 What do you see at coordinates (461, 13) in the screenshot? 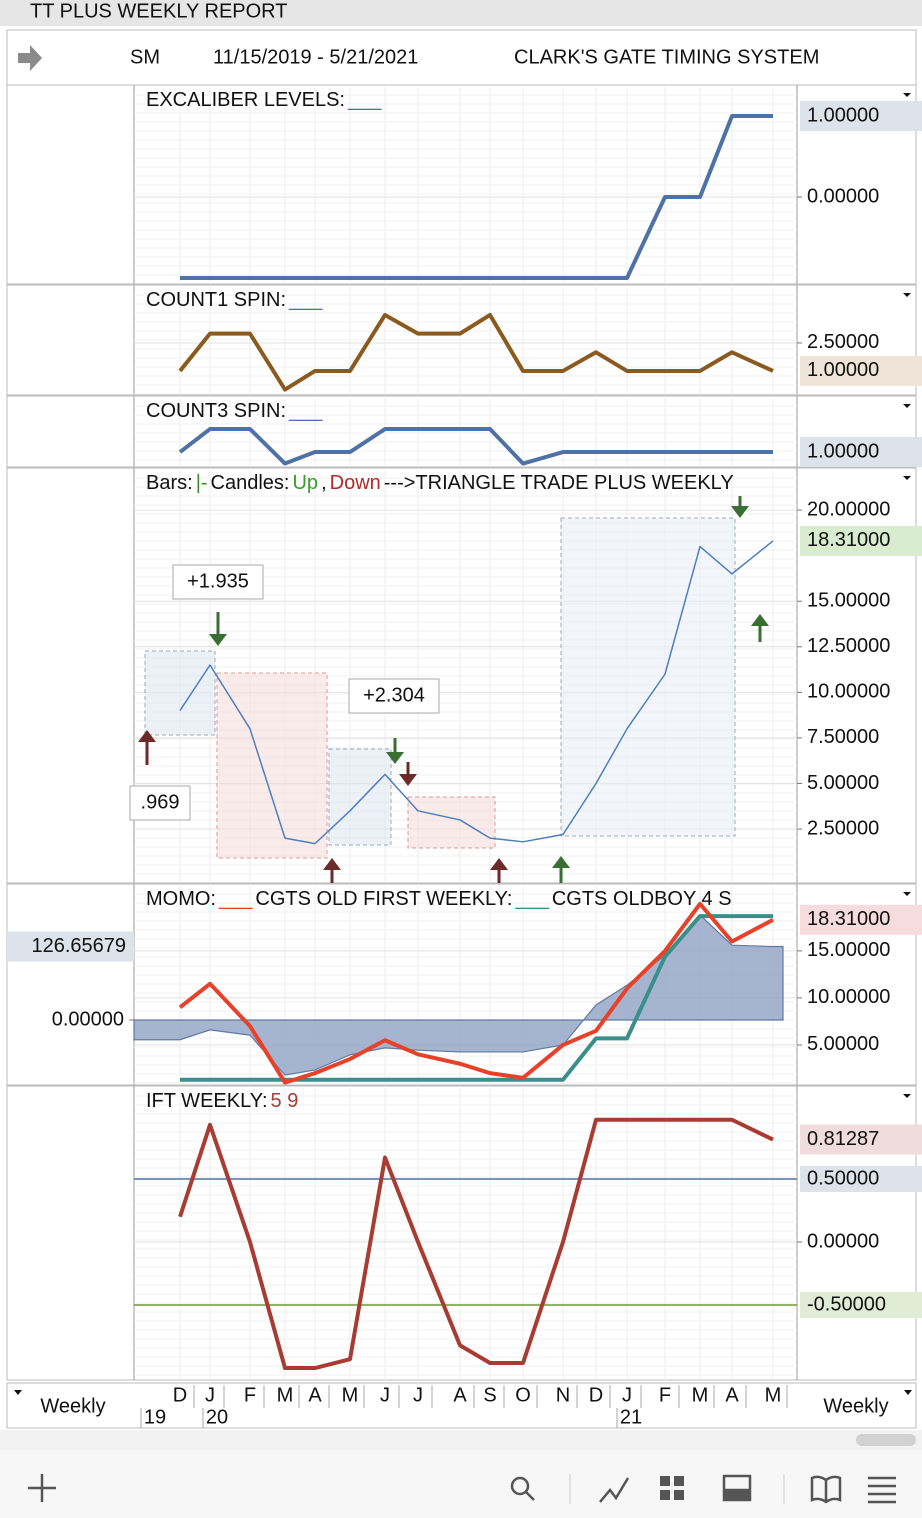
I see `title-bar` at bounding box center [461, 13].